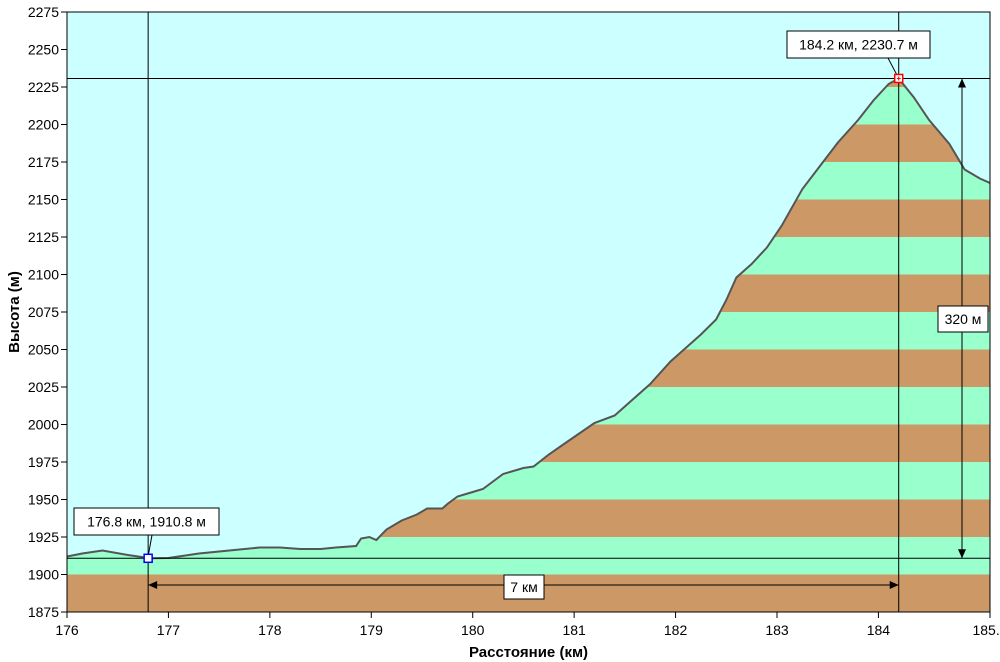 The height and width of the screenshot is (662, 1000). What do you see at coordinates (527, 625) in the screenshot?
I see `x-axis: 176 177 178 179 180 181 182 183 184 185.1` at bounding box center [527, 625].